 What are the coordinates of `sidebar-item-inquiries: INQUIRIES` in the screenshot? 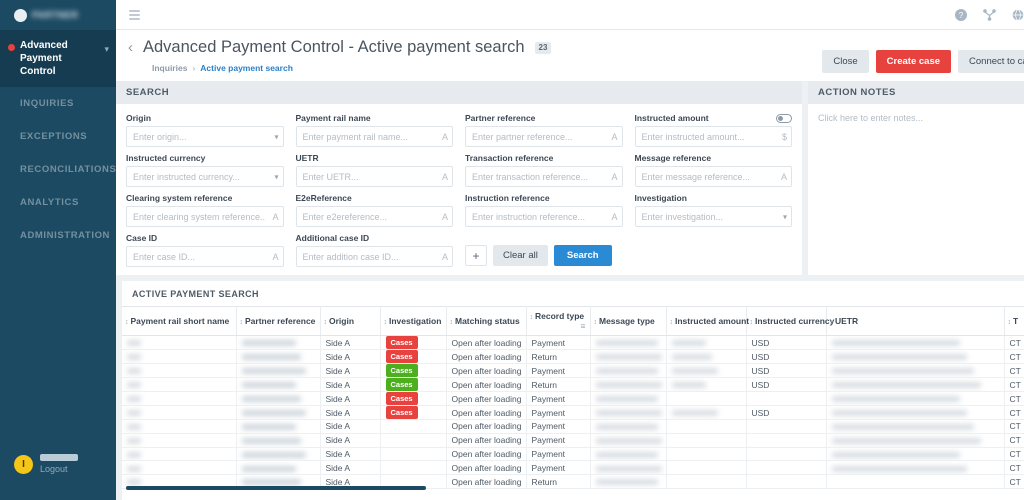 It's located at (47, 103).